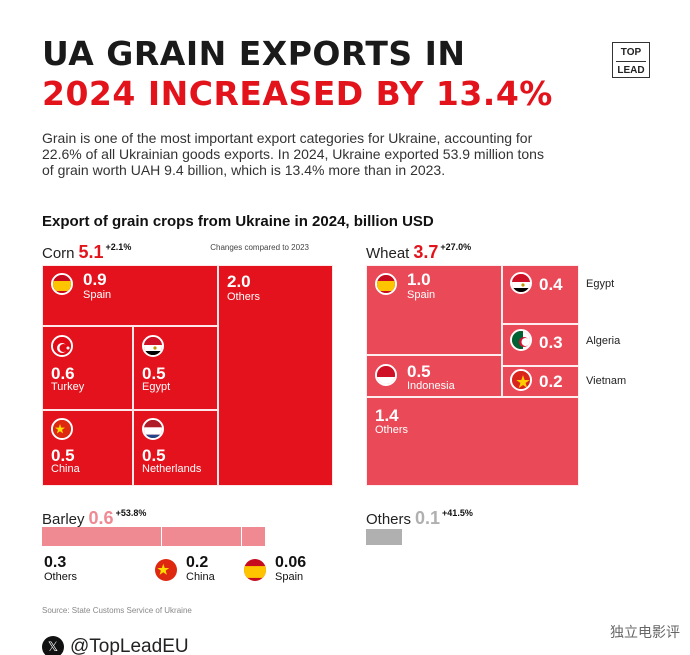 Image resolution: width=690 pixels, height=655 pixels. Describe the element at coordinates (202, 536) in the screenshot. I see `barley-segment-china` at that location.